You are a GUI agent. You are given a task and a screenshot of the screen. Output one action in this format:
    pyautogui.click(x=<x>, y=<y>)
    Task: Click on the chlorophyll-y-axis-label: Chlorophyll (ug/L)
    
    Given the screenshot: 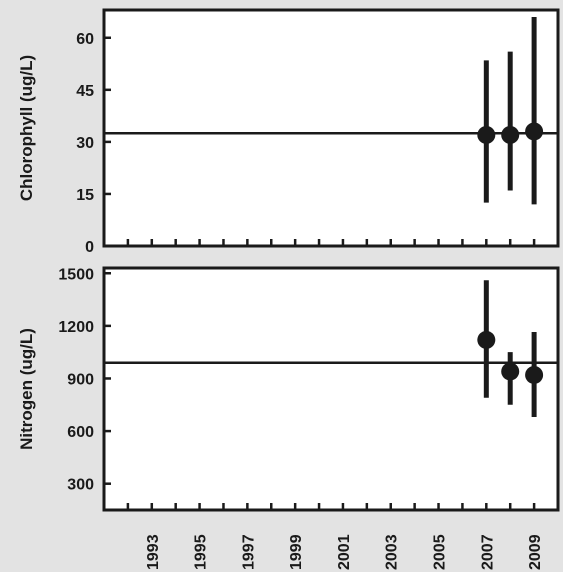 What is the action you would take?
    pyautogui.click(x=26, y=128)
    